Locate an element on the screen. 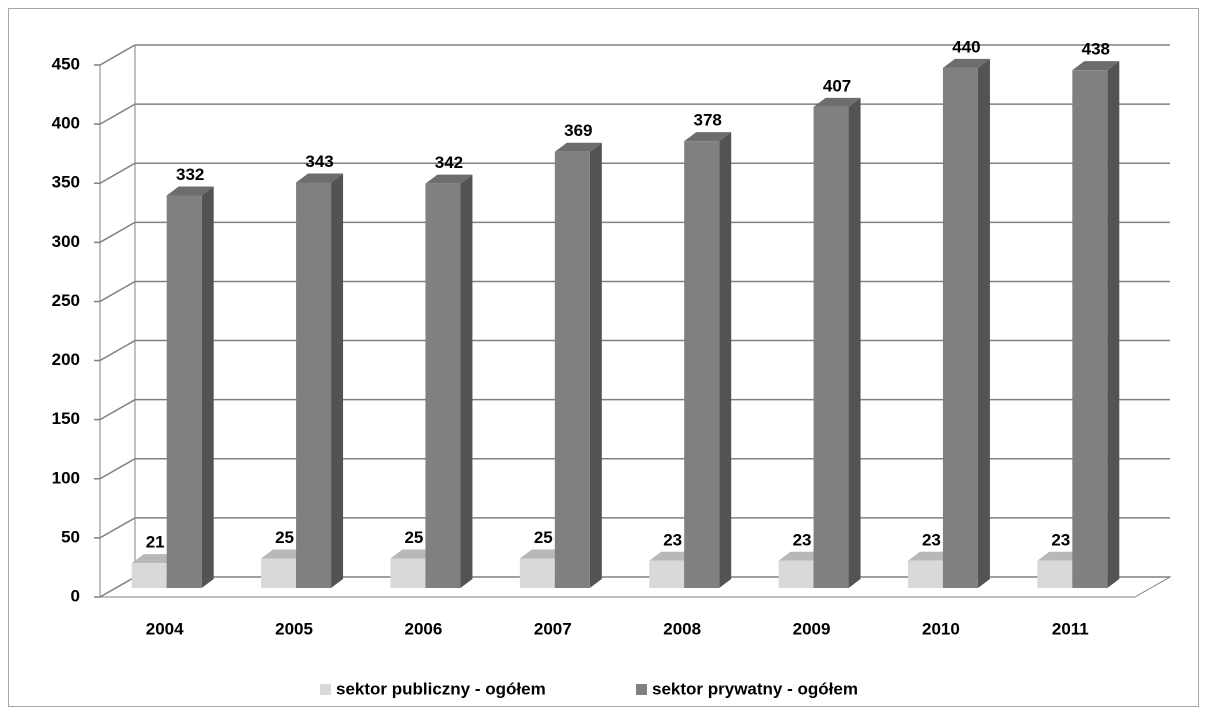  y-tick-label: 350 is located at coordinates (66, 182).